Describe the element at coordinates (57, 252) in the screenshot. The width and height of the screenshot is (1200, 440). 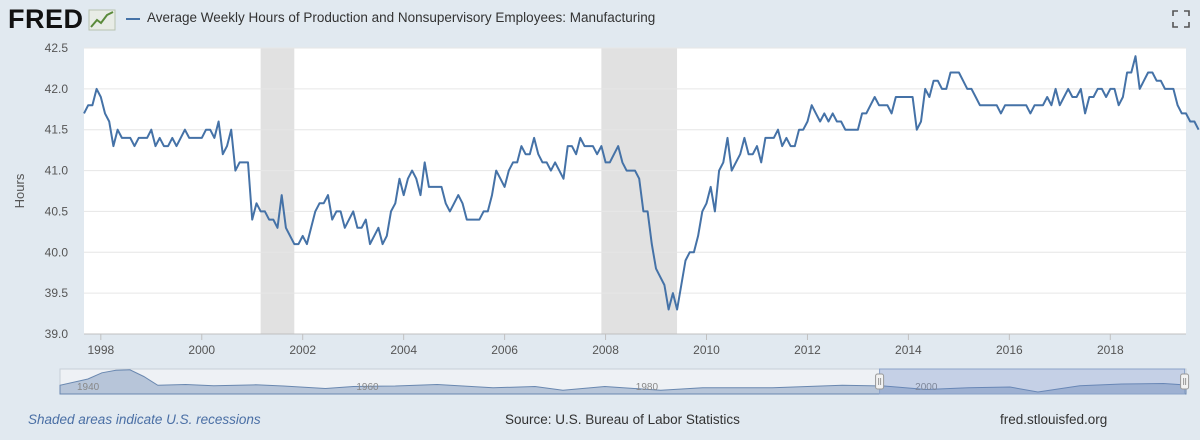
I see `y-tick-label: 40.0` at that location.